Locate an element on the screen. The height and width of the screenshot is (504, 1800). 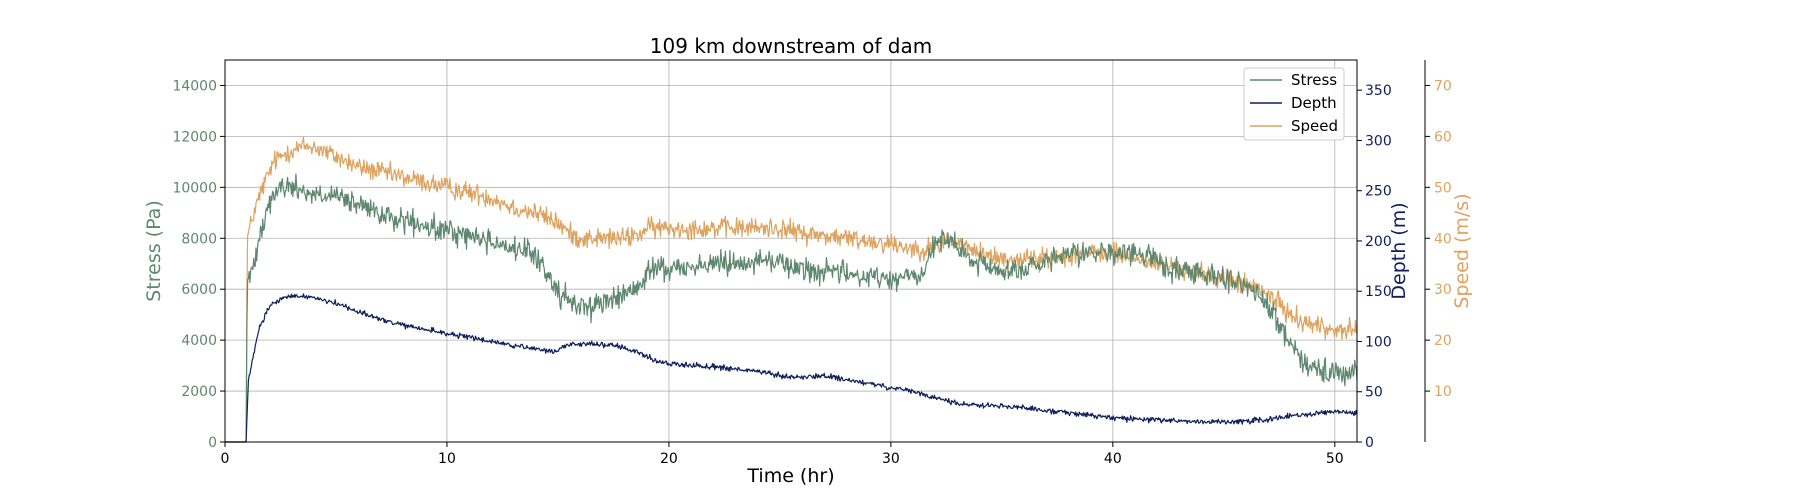
speed-tick-label: 50 is located at coordinates (1443, 188).